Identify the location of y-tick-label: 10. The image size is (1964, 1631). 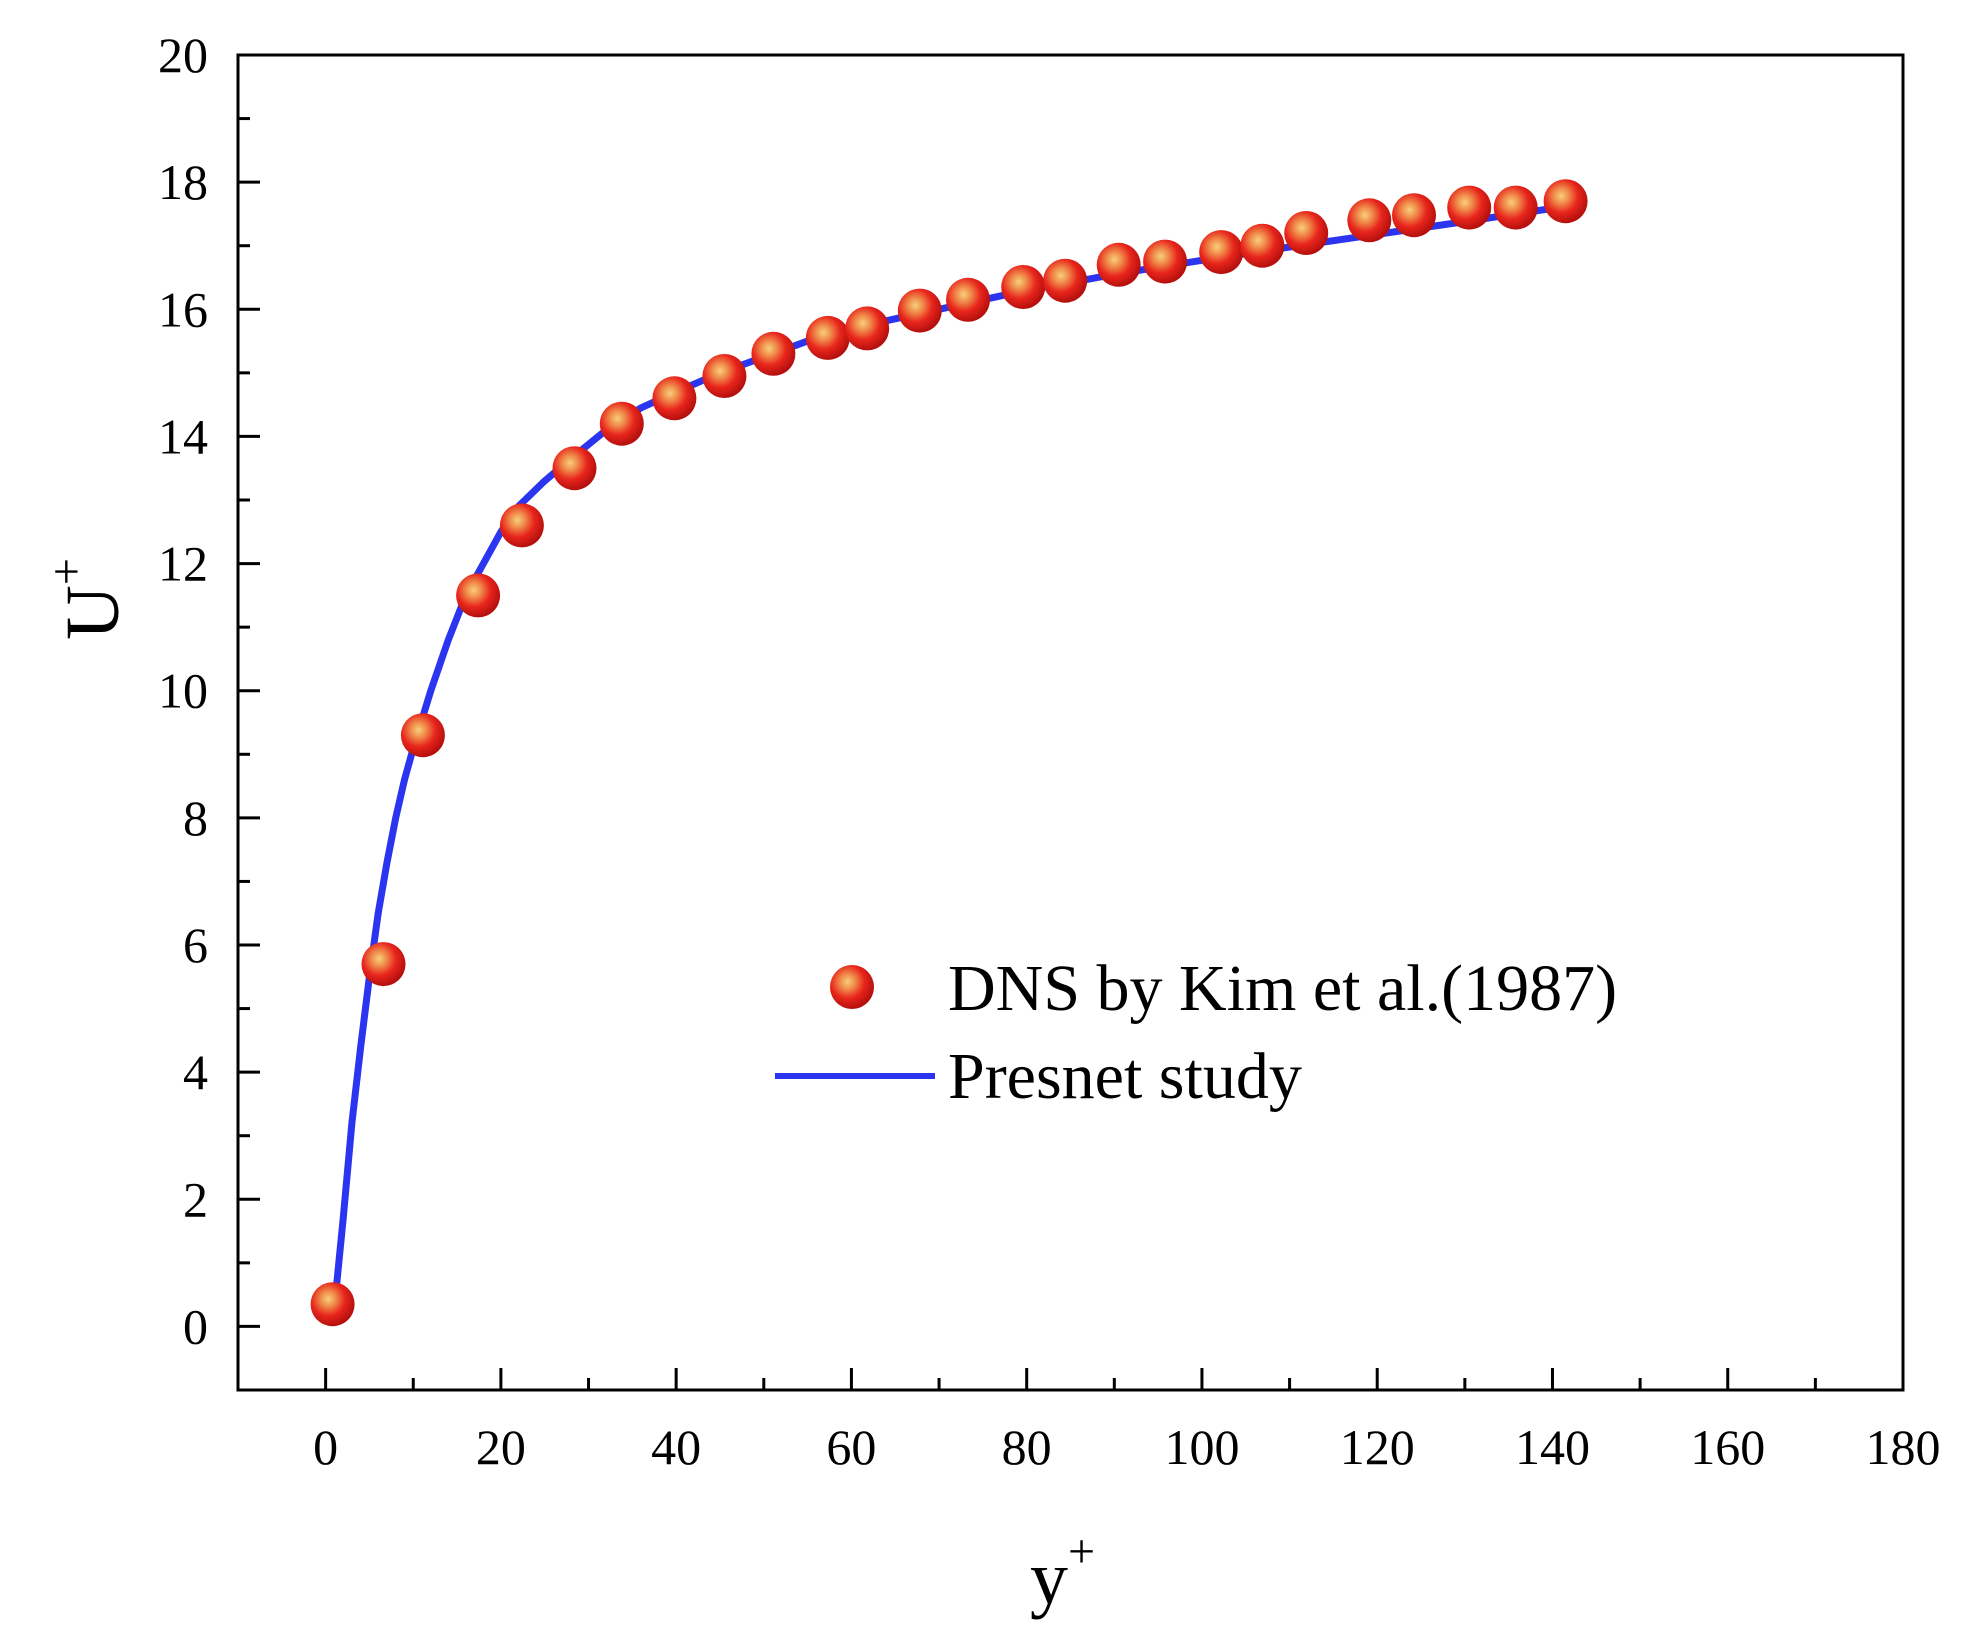
(183, 691).